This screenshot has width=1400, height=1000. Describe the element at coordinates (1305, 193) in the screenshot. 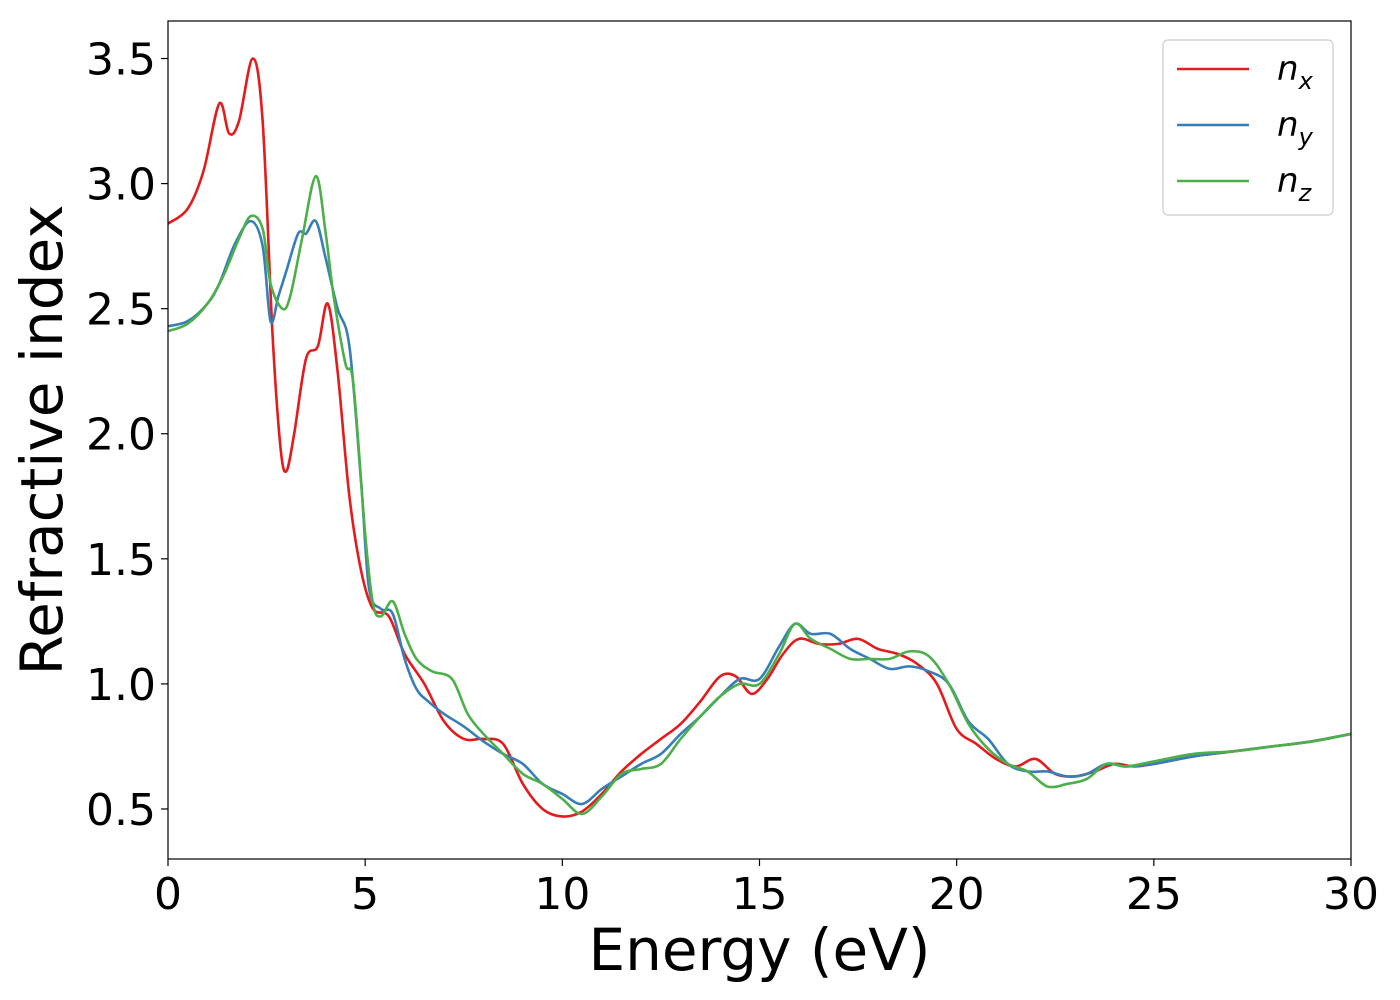

I see `legend-label-subscript: z` at that location.